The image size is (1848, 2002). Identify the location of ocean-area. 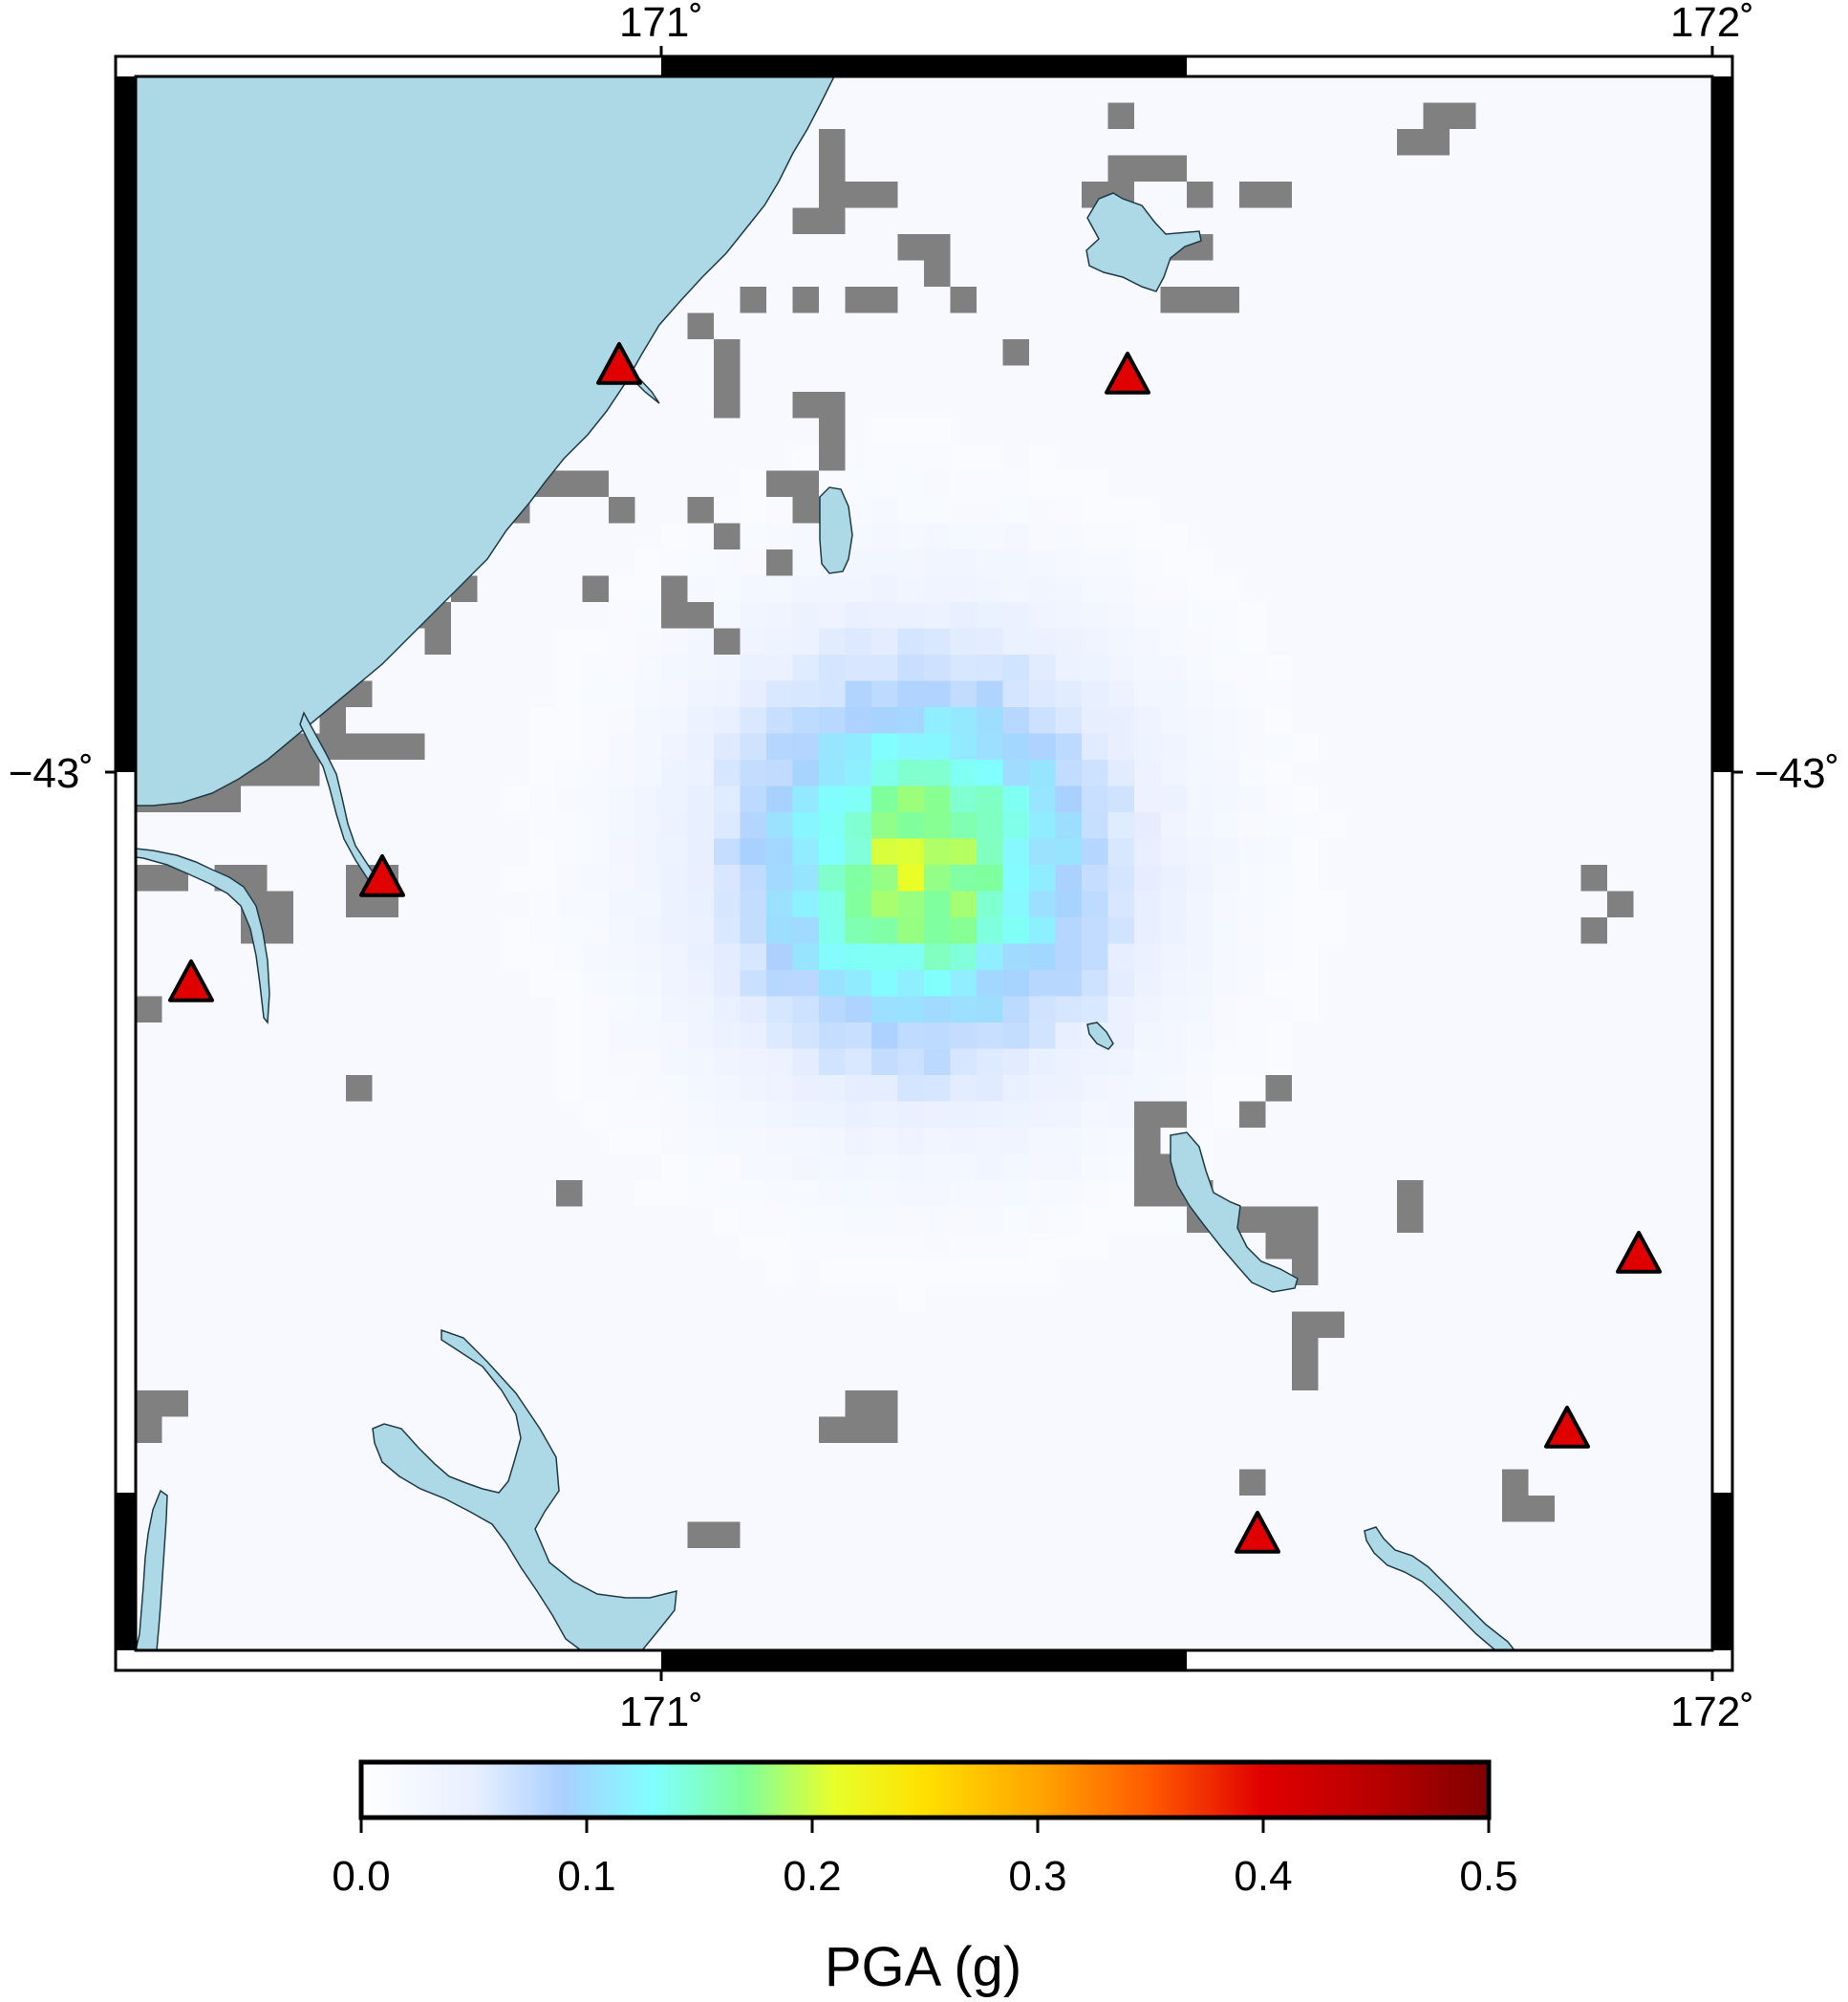
(485, 441).